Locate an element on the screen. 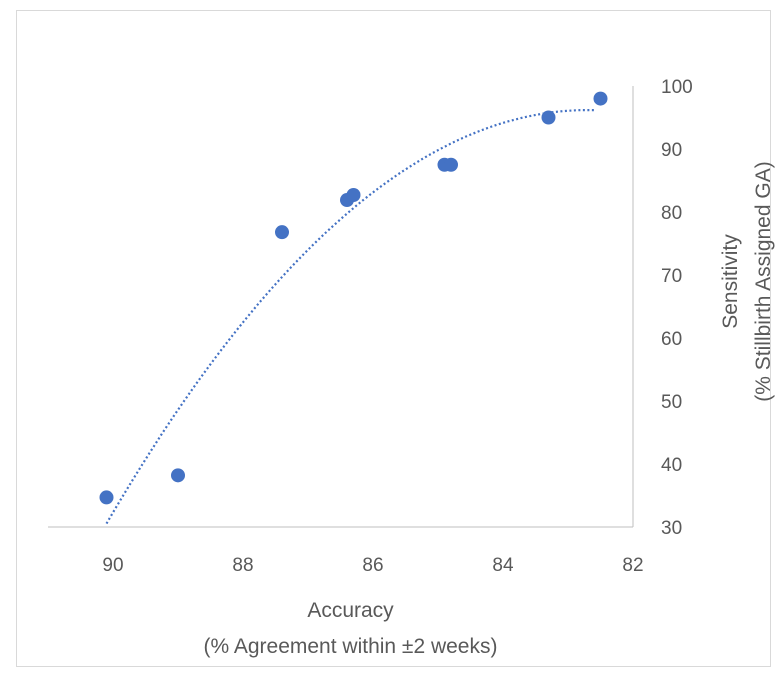 Image resolution: width=775 pixels, height=674 pixels. y-tick-label: 70 is located at coordinates (671, 276).